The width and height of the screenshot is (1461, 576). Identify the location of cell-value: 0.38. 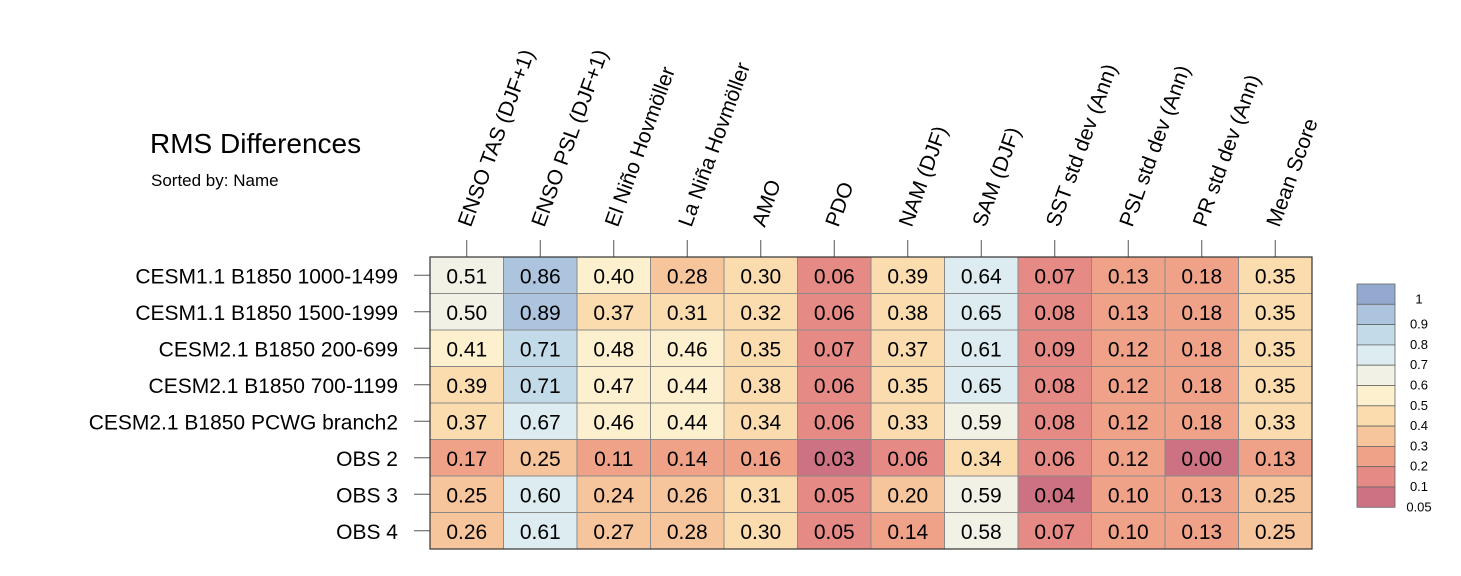
(907, 313).